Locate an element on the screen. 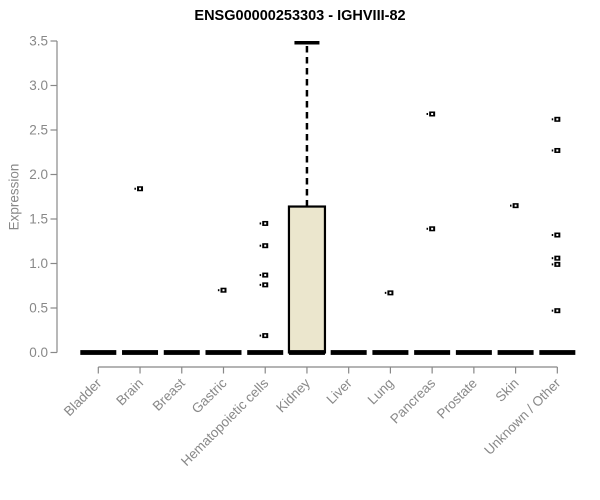 Image resolution: width=600 pixels, height=500 pixels. box is located at coordinates (307, 279).